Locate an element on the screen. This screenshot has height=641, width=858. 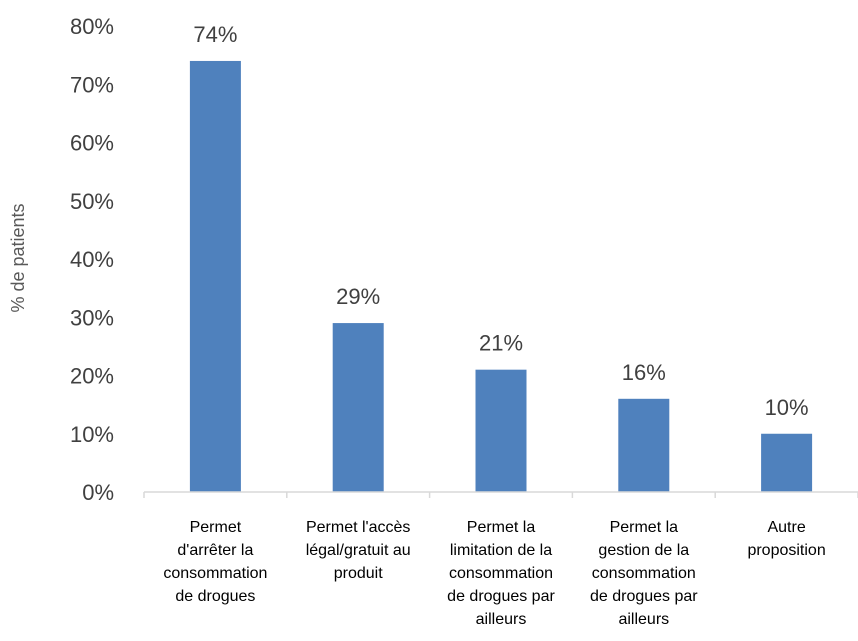
y-axis: 0% 10% 20% 30% 40% 50% 60% 70% 80% is located at coordinates (92, 259).